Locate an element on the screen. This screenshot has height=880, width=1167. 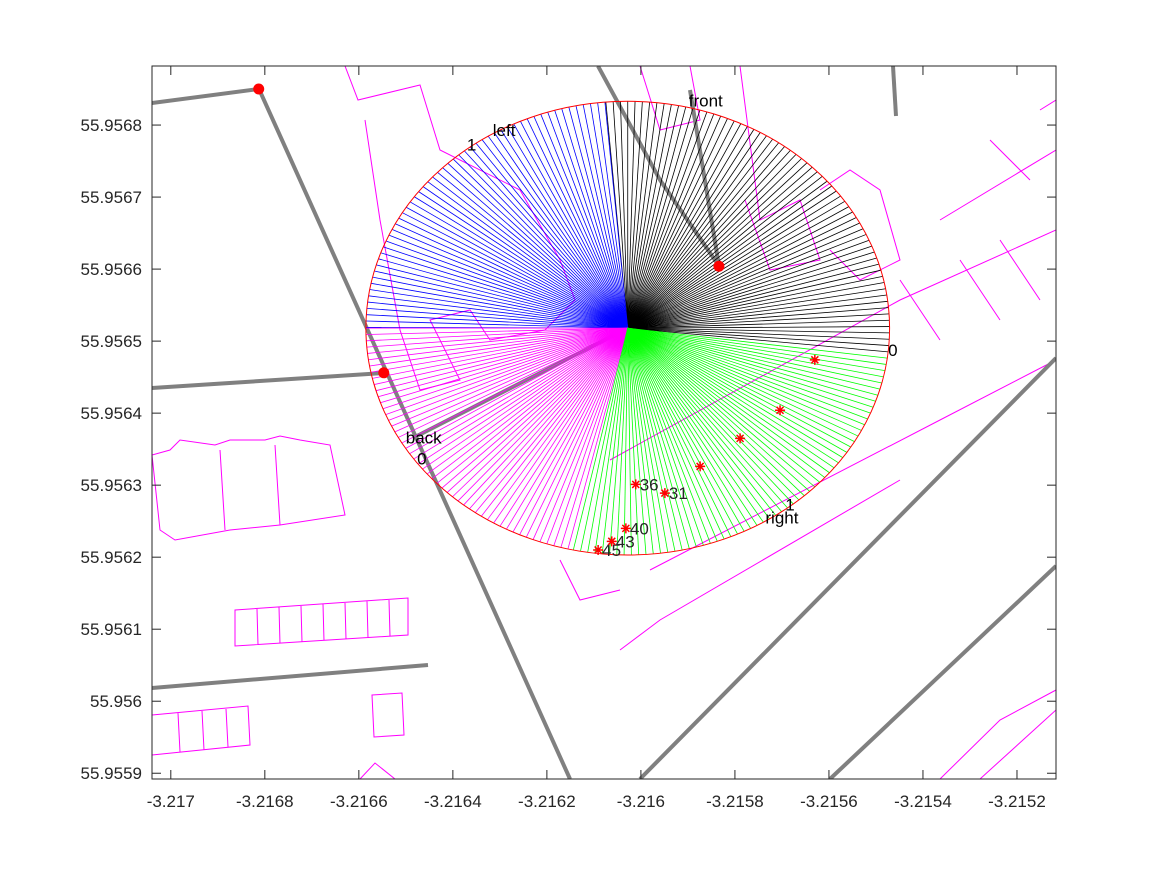
x-tick-label: -3.2152 is located at coordinates (1017, 801).